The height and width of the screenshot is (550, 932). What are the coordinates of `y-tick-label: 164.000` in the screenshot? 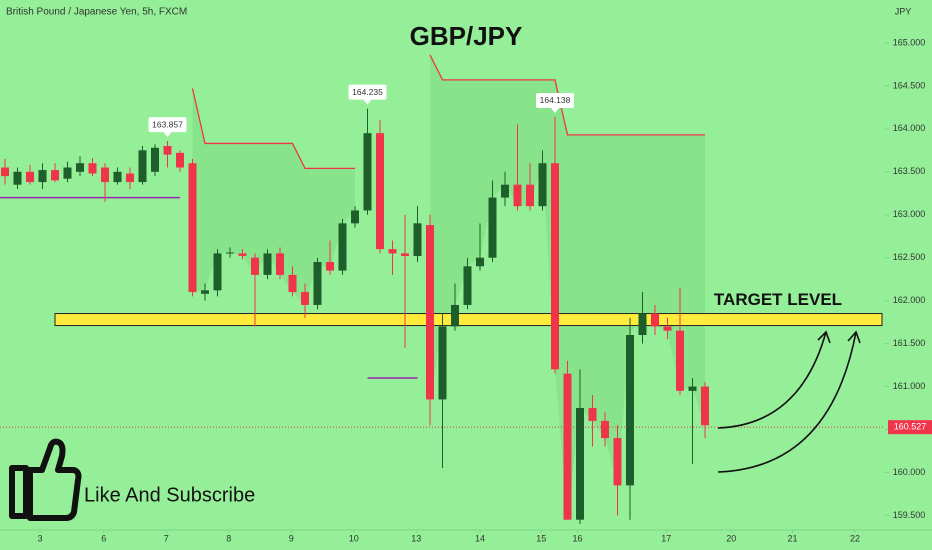 It's located at (909, 128).